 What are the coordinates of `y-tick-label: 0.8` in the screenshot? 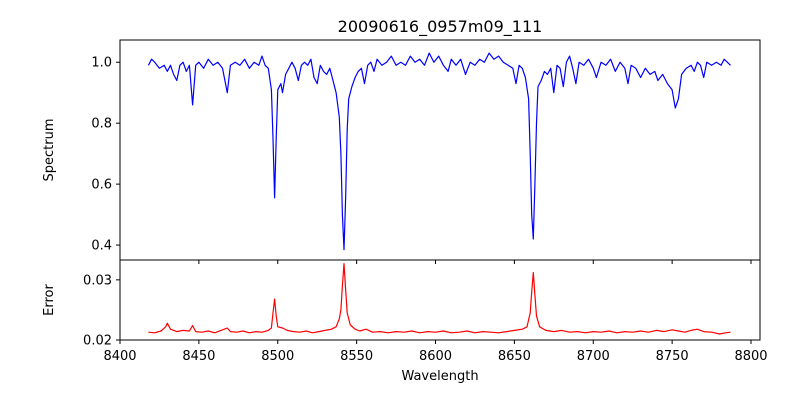 It's located at (101, 124).